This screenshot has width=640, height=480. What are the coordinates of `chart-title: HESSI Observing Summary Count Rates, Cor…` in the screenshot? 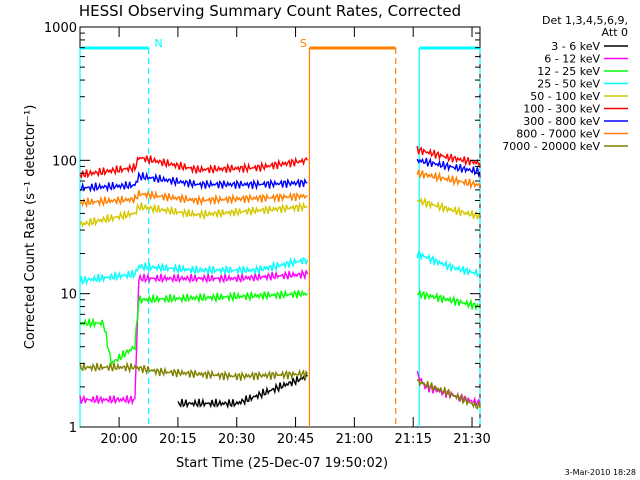 It's located at (270, 11).